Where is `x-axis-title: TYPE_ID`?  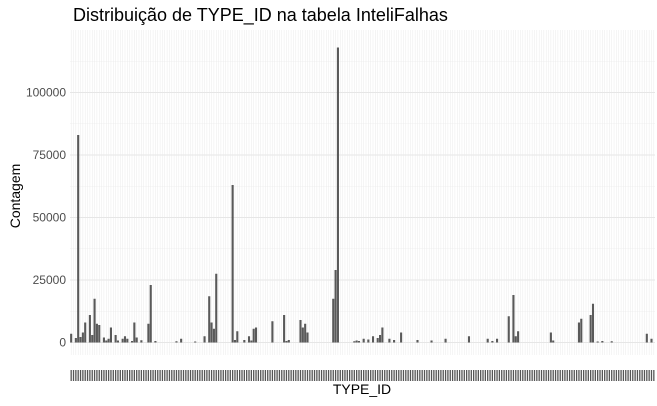 x-axis-title: TYPE_ID is located at coordinates (362, 389).